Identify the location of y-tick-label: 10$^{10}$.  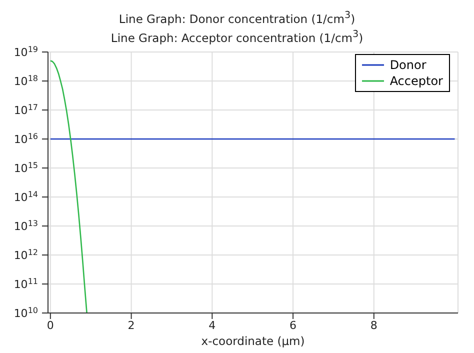
(26, 312).